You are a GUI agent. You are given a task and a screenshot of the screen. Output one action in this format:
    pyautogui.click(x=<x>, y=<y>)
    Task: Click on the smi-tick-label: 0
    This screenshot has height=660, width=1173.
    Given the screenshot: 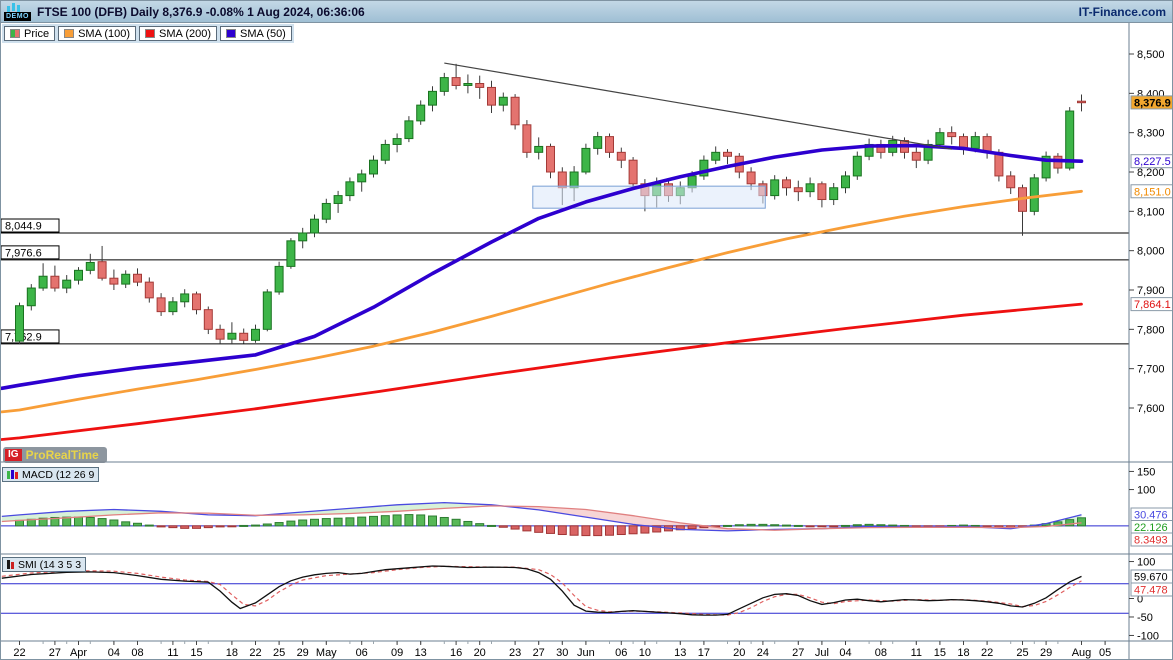 What is the action you would take?
    pyautogui.click(x=1140, y=600)
    